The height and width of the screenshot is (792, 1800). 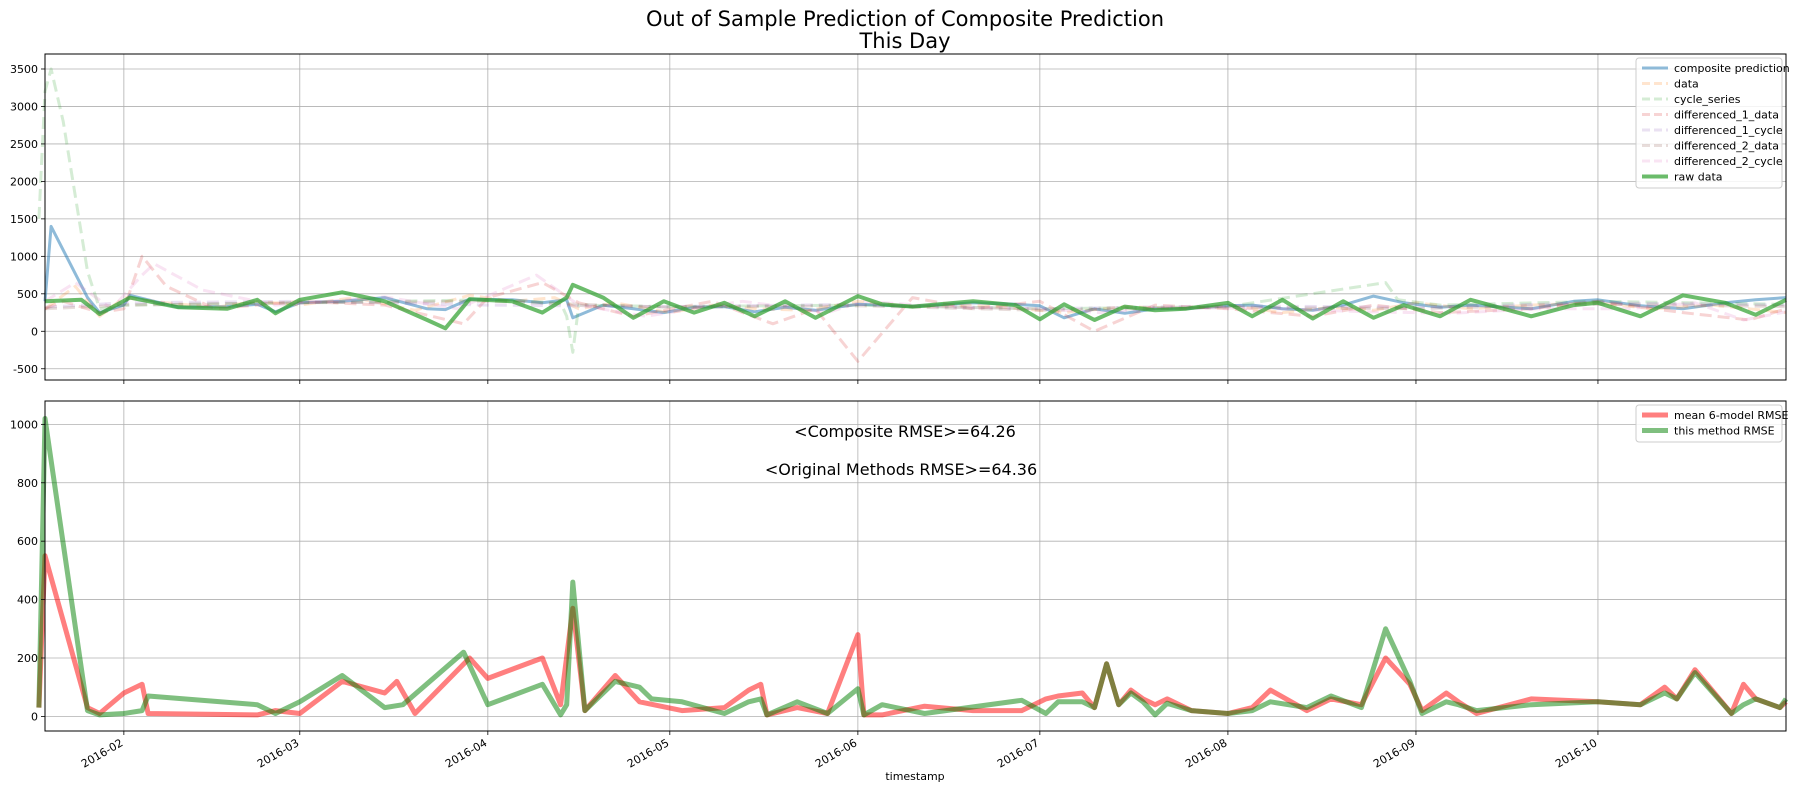 What do you see at coordinates (278, 753) in the screenshot?
I see `x-tick-label: 2016-03` at bounding box center [278, 753].